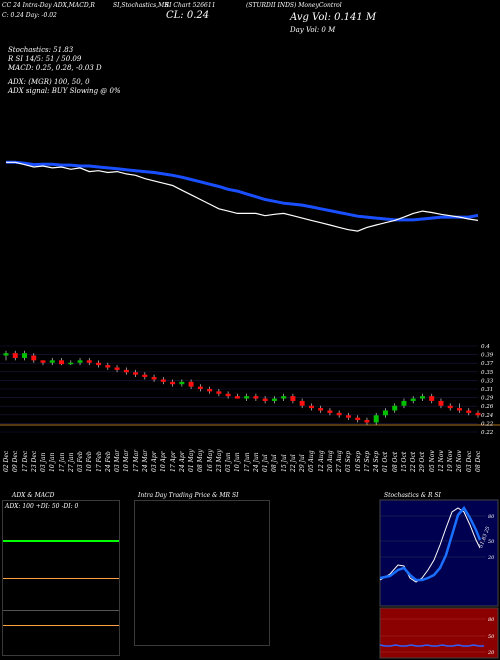  I want to click on price-axis-label: 0.4, so click(485, 347).